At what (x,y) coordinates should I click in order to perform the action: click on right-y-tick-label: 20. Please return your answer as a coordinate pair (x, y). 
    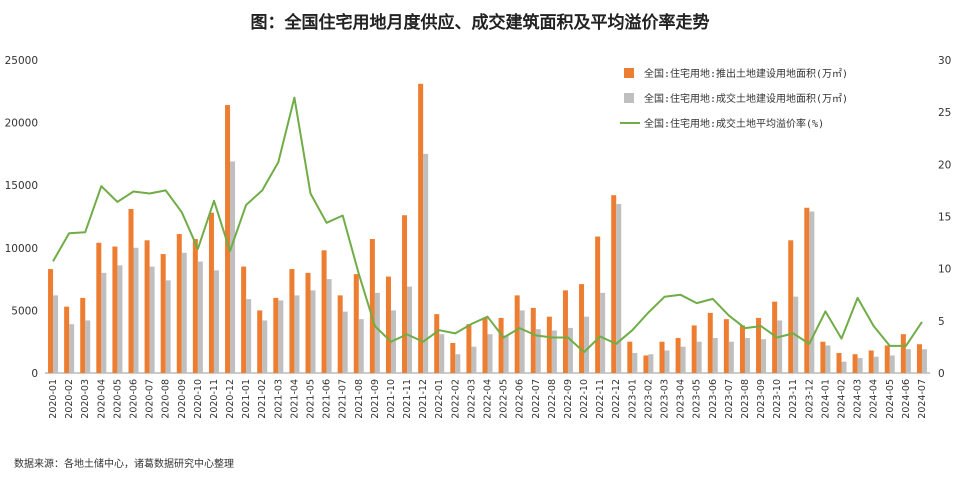
    Looking at the image, I should click on (944, 165).